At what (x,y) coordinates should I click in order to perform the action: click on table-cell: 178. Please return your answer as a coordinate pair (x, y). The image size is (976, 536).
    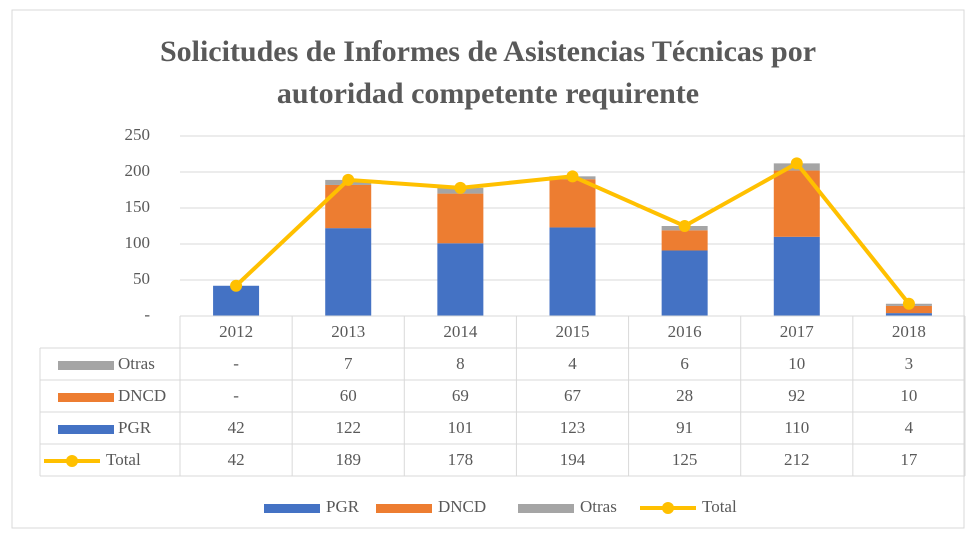
    Looking at the image, I should click on (461, 459).